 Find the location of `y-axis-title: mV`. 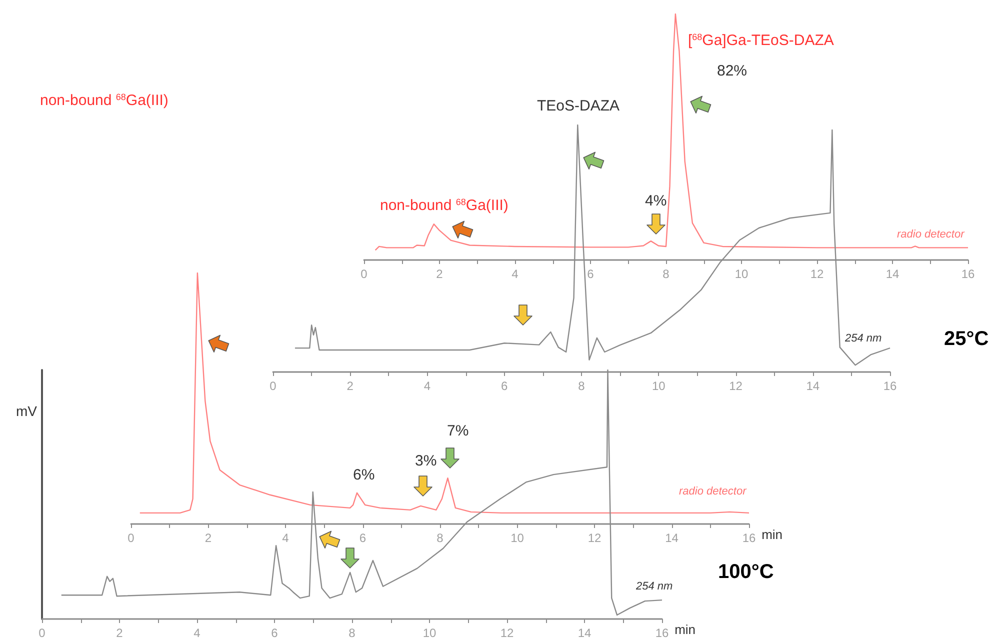

y-axis-title: mV is located at coordinates (27, 411).